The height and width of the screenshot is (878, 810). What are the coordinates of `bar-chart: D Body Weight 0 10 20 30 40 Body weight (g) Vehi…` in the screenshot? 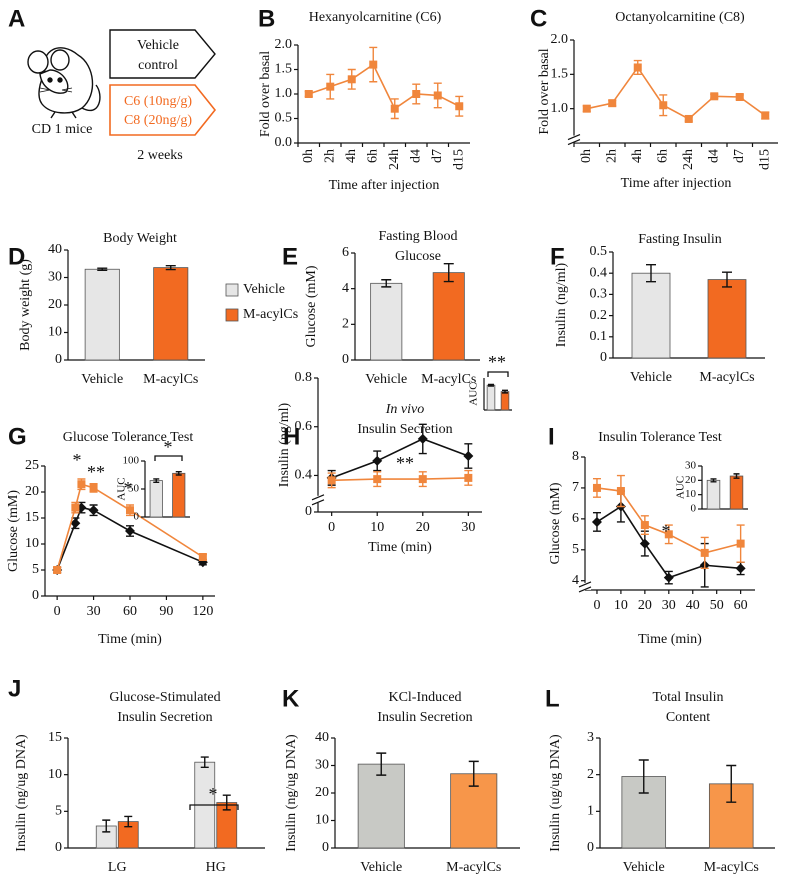 It's located at (153, 309).